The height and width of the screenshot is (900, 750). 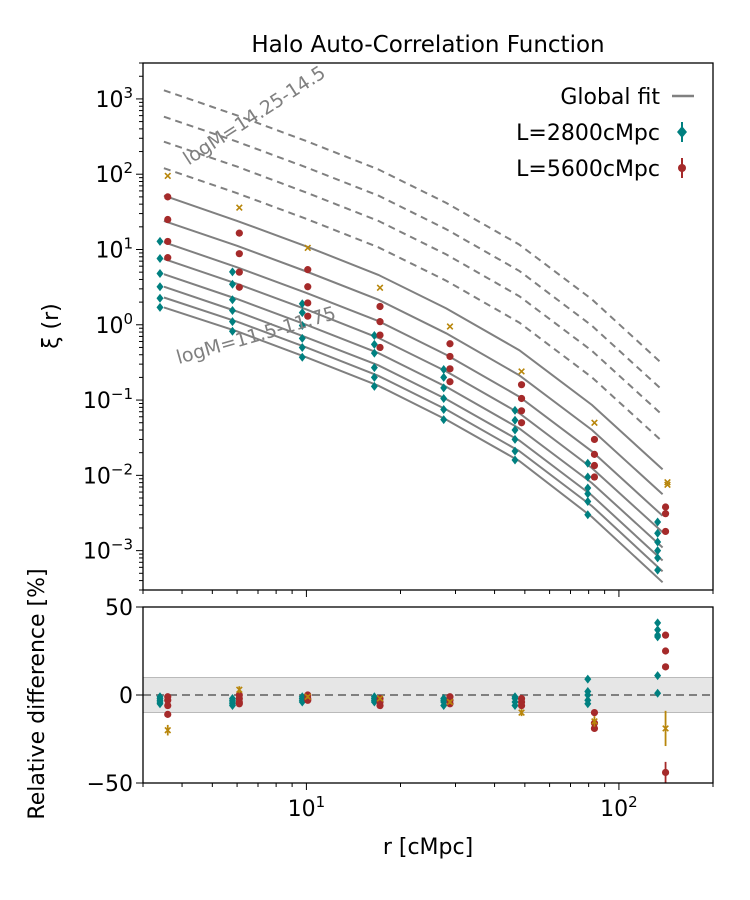 What do you see at coordinates (588, 133) in the screenshot?
I see `legend-label-l2800: L=2800cMpc` at bounding box center [588, 133].